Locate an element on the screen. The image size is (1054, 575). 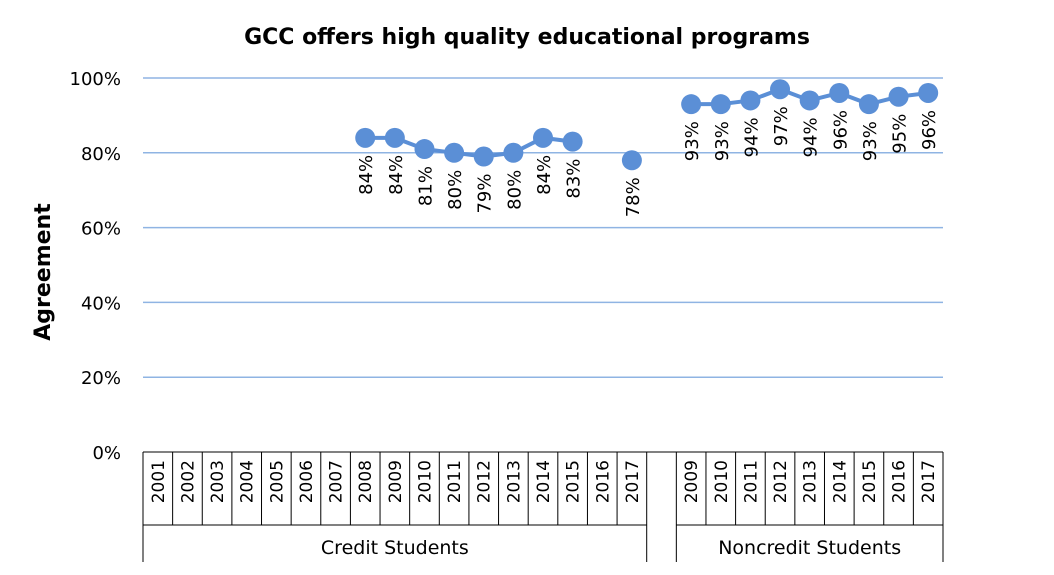
y-tick-label: 0% is located at coordinates (106, 453).